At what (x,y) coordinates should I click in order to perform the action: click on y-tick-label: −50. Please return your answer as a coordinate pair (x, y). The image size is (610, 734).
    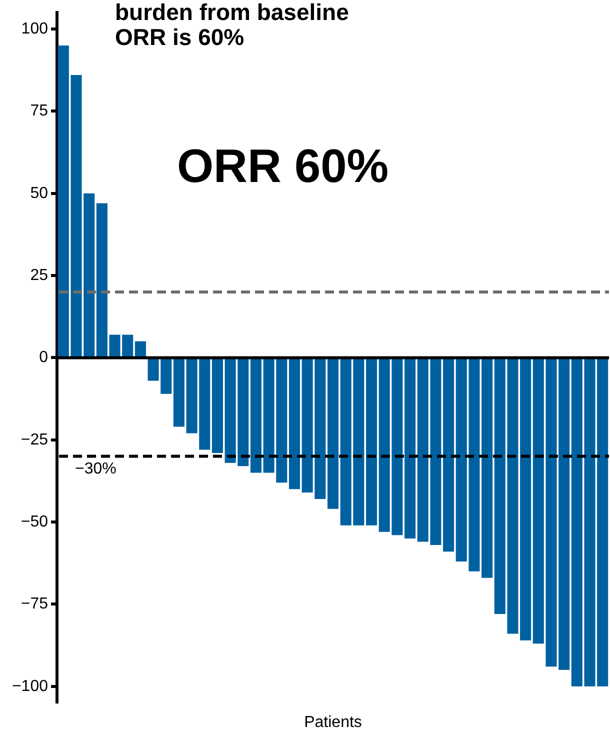
    Looking at the image, I should click on (34, 521).